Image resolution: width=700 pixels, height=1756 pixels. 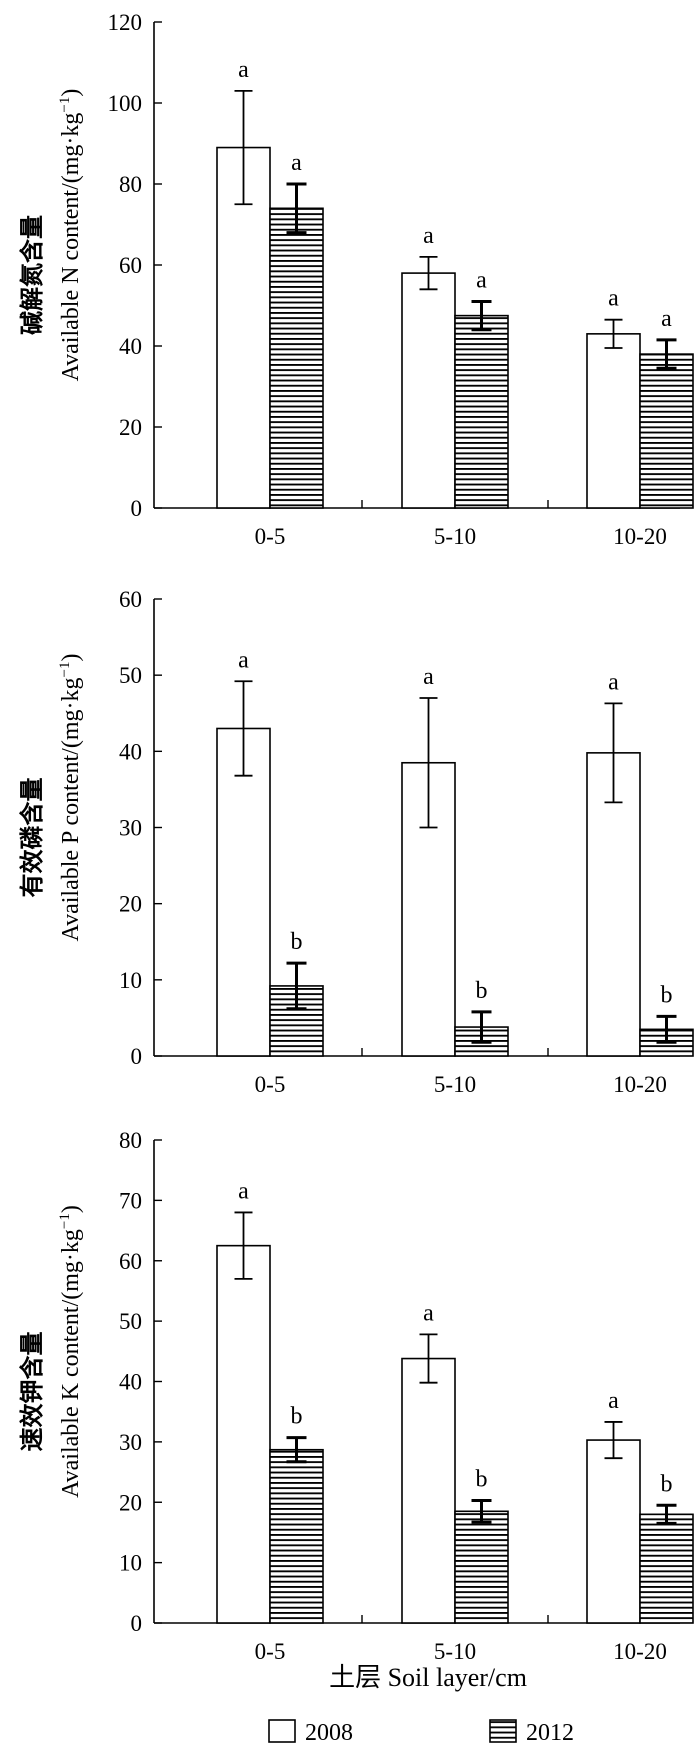 I want to click on y-axis-title-cn: 速效钾含量, so click(x=32, y=1392).